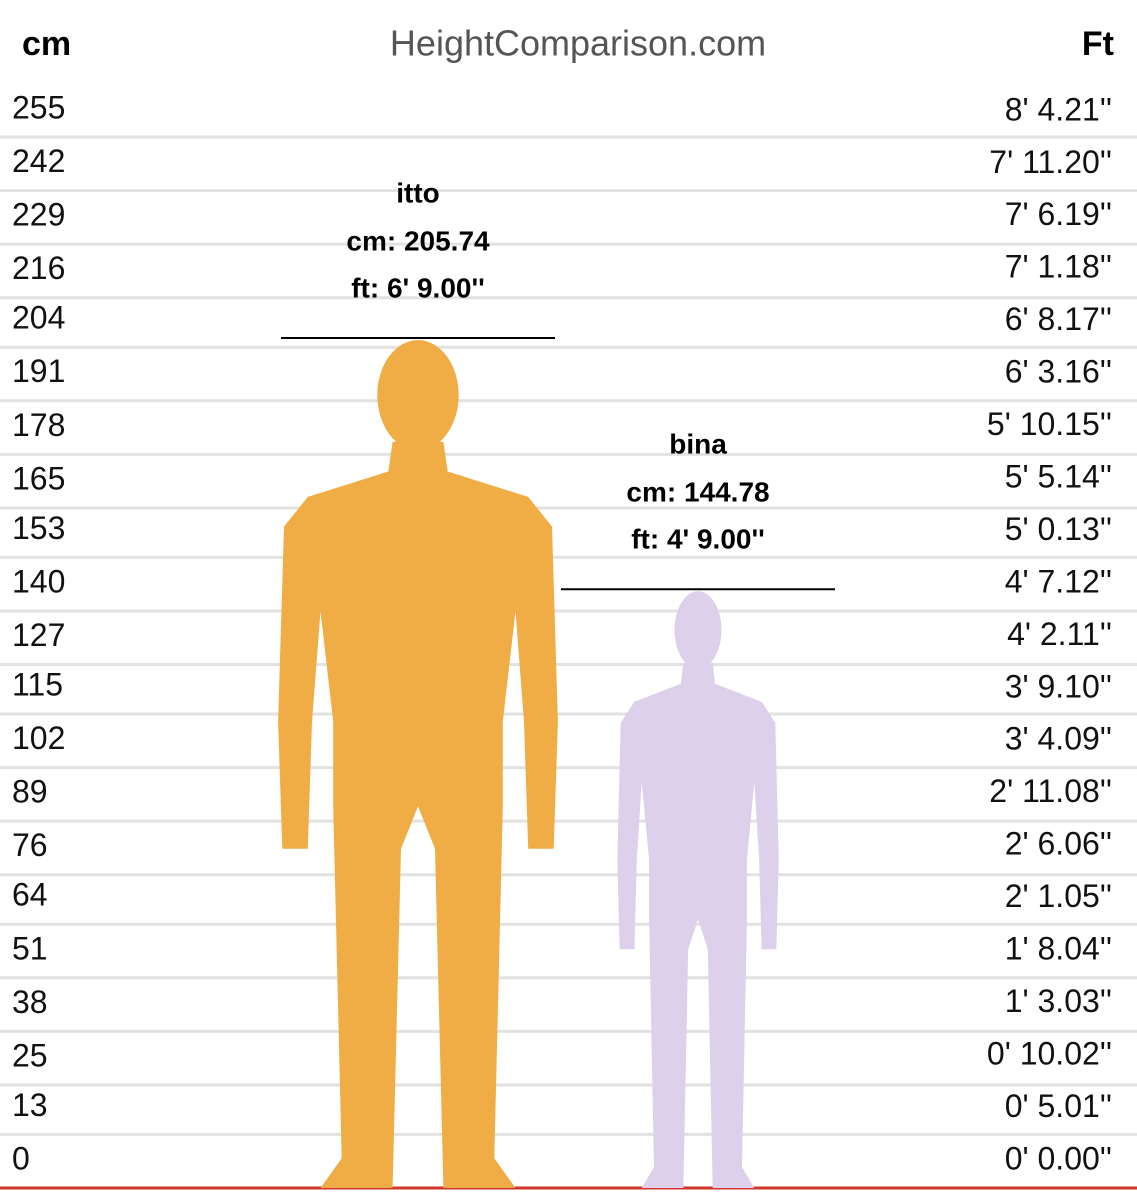 This screenshot has width=1137, height=1200. I want to click on y-tick-label: 89, so click(30, 792).